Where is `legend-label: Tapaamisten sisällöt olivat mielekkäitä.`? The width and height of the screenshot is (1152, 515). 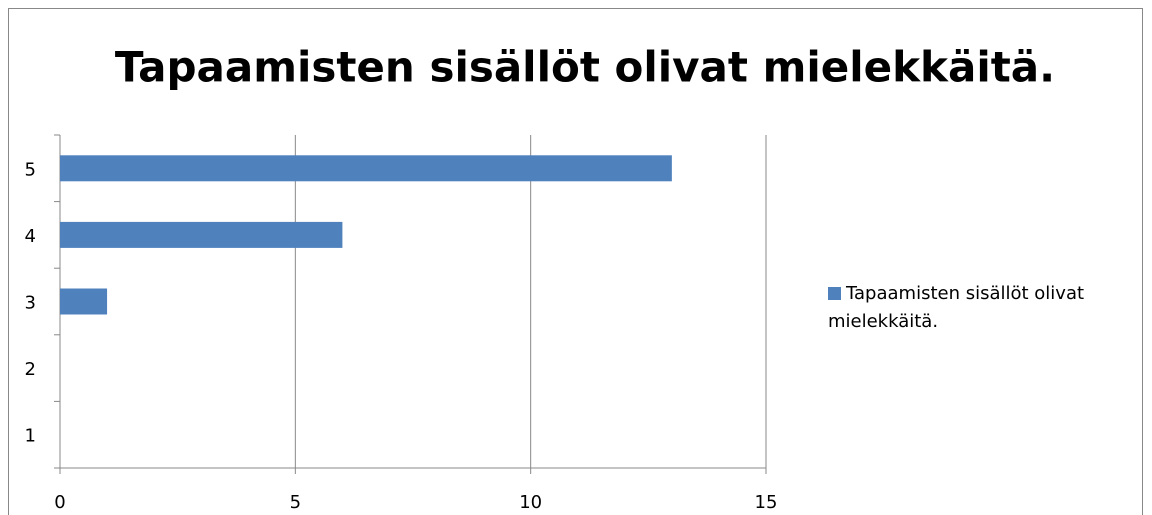 legend-label: Tapaamisten sisällöt olivat mielekkäitä. is located at coordinates (956, 307).